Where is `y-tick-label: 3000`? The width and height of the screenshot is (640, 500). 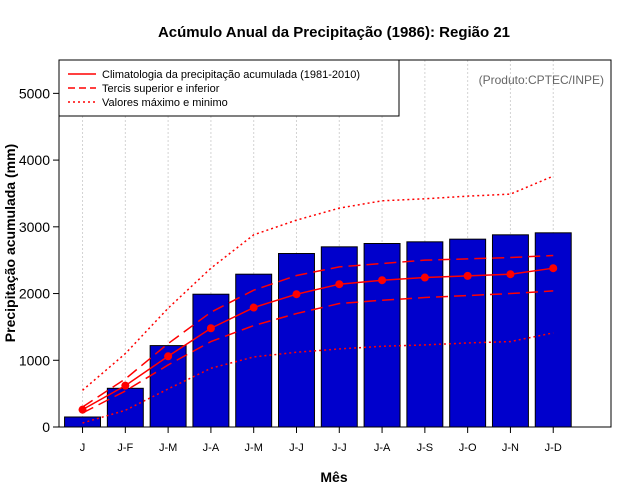 y-tick-label: 3000 is located at coordinates (34, 227).